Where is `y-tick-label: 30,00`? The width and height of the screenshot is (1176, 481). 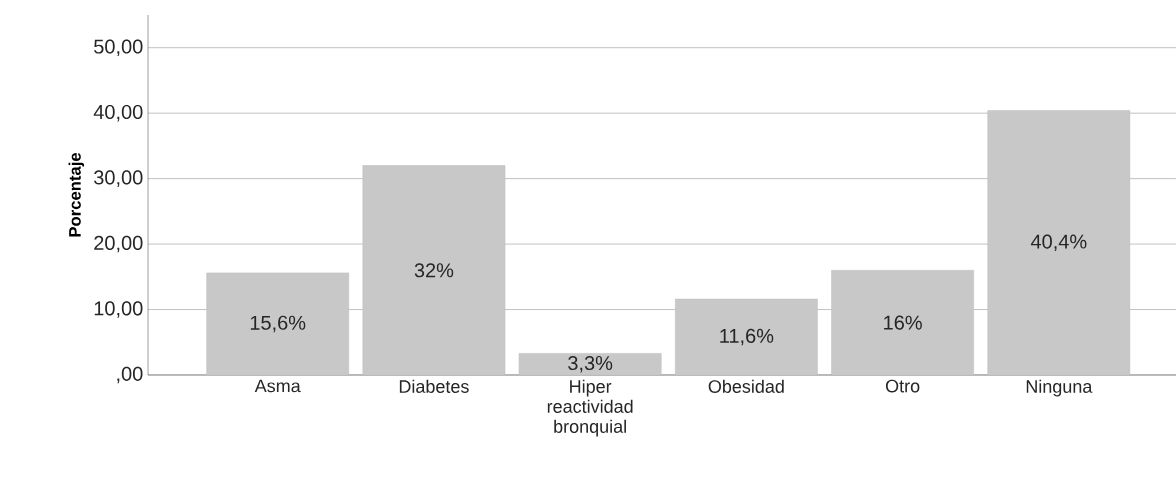
y-tick-label: 30,00 is located at coordinates (118, 178).